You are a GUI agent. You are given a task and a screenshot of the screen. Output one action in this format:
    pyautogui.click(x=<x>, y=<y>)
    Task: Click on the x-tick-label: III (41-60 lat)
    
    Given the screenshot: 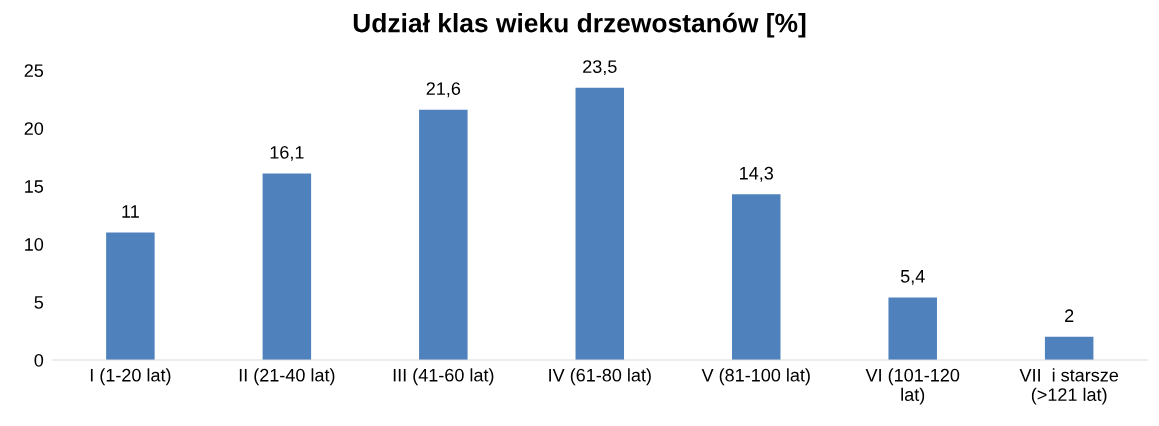 What is the action you would take?
    pyautogui.click(x=443, y=377)
    